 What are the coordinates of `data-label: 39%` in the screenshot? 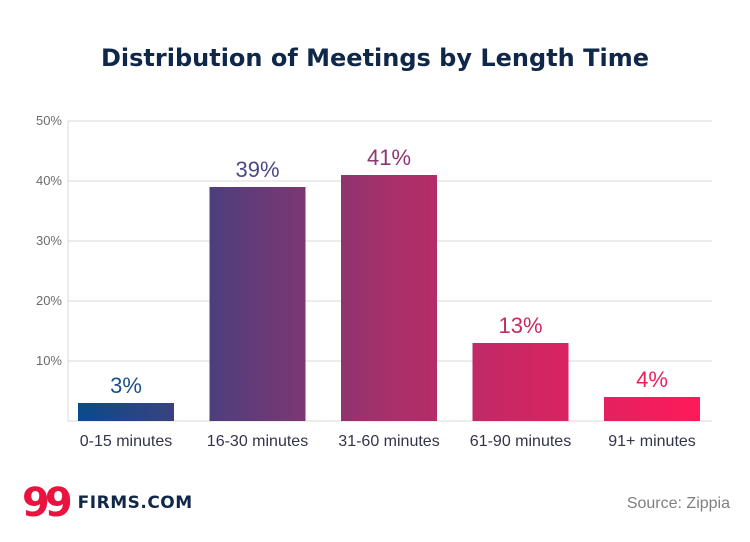 It's located at (257, 169).